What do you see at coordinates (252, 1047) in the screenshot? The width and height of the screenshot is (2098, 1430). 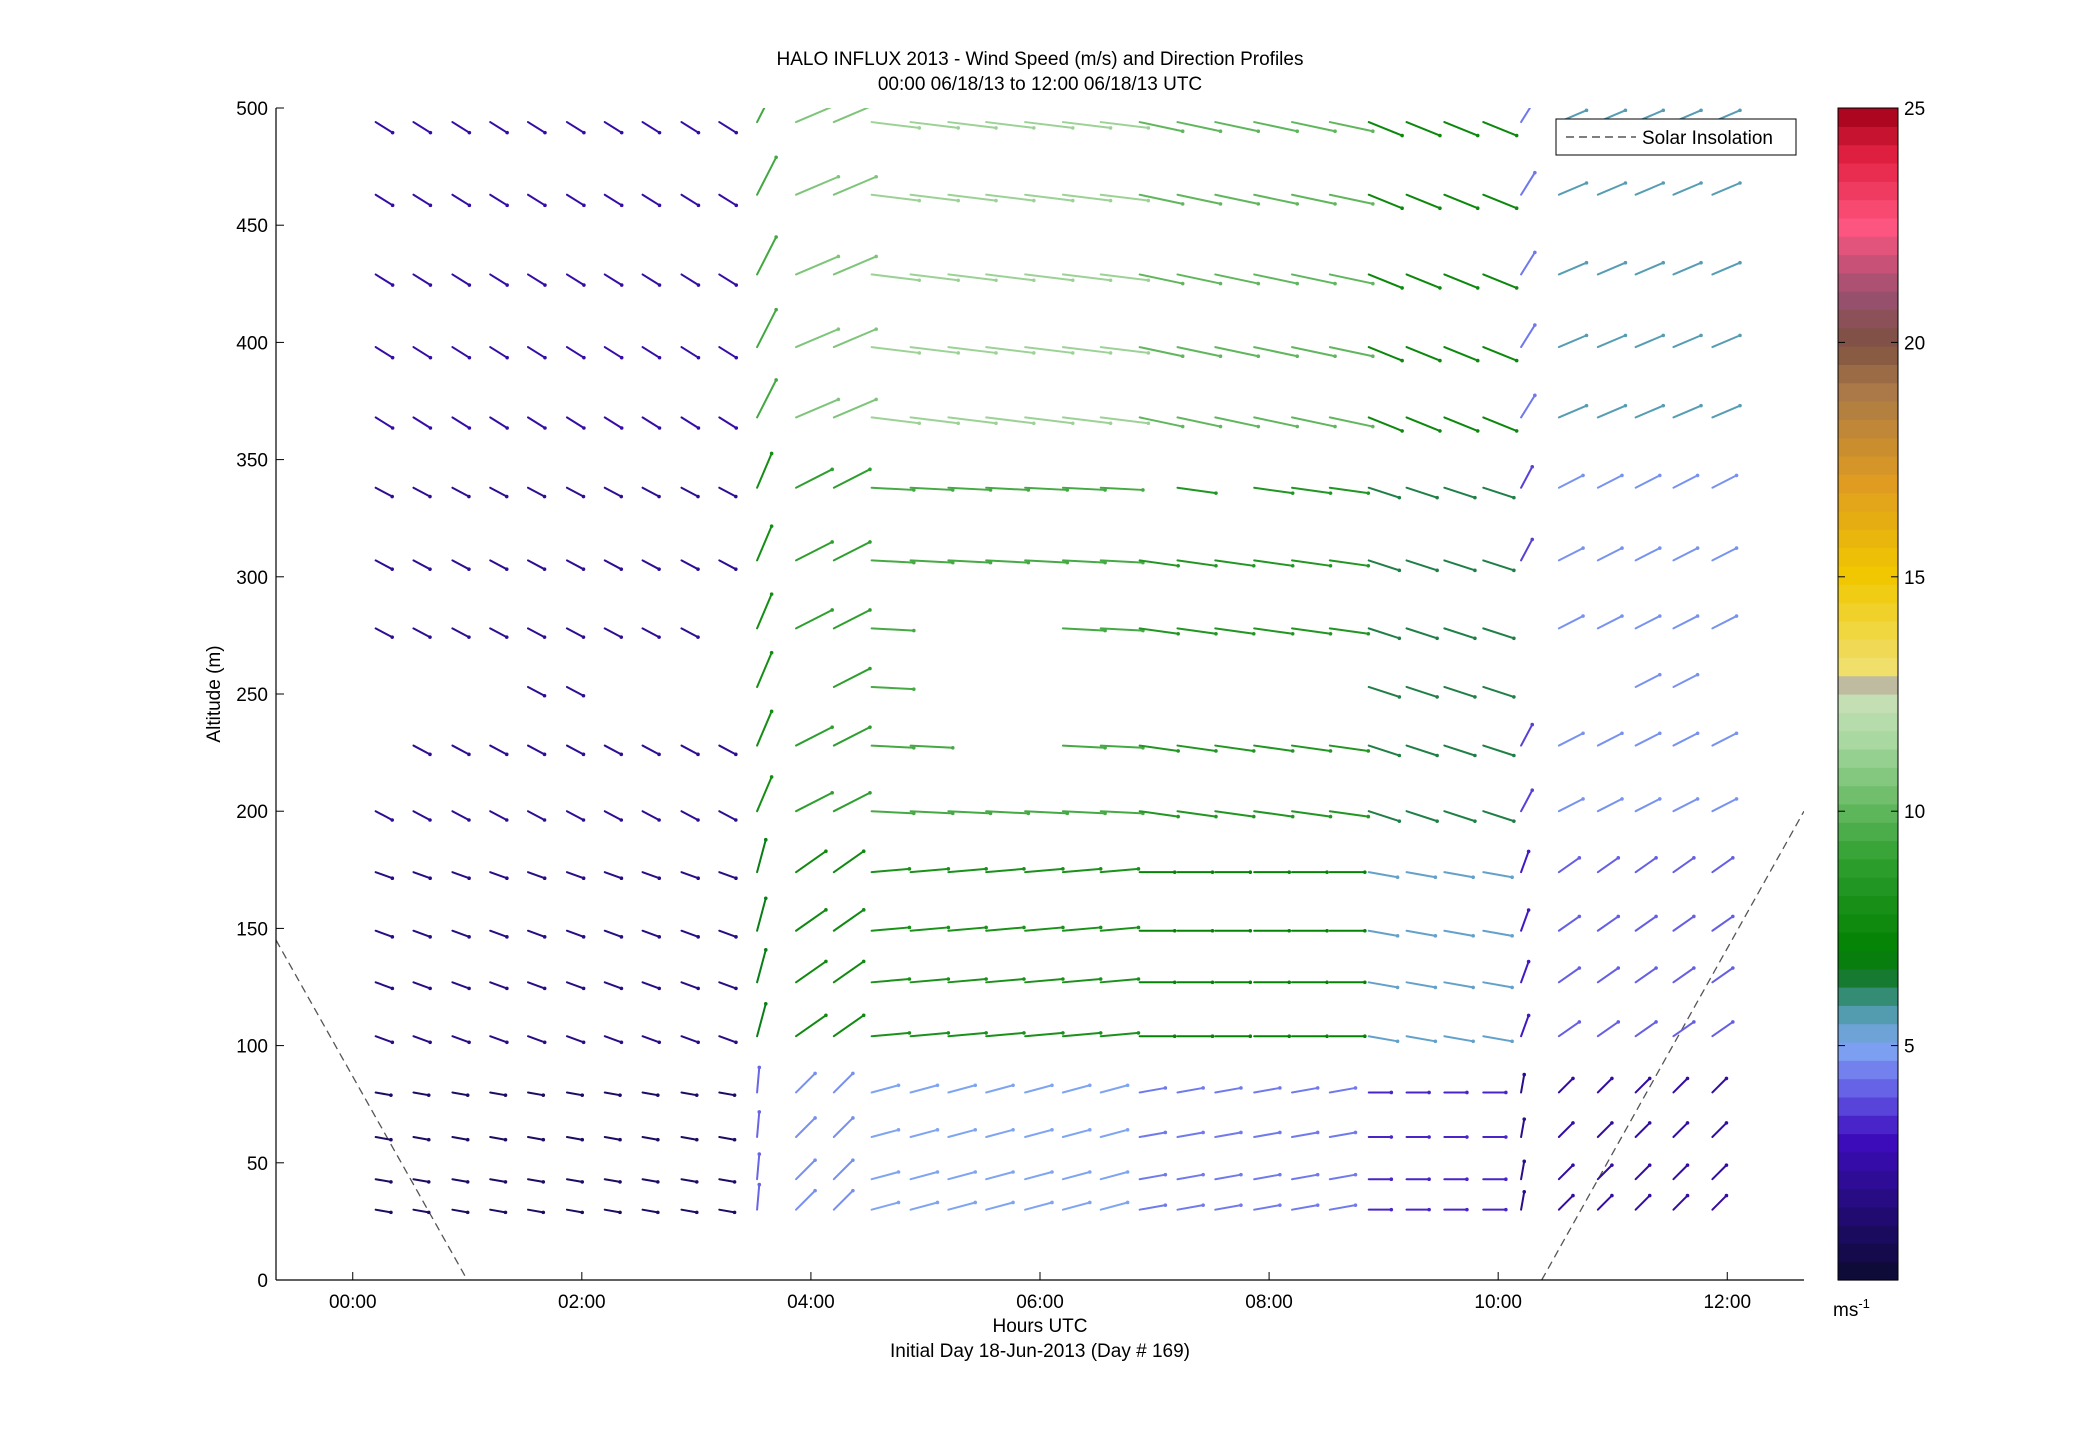 I see `y-tick-label: 100` at bounding box center [252, 1047].